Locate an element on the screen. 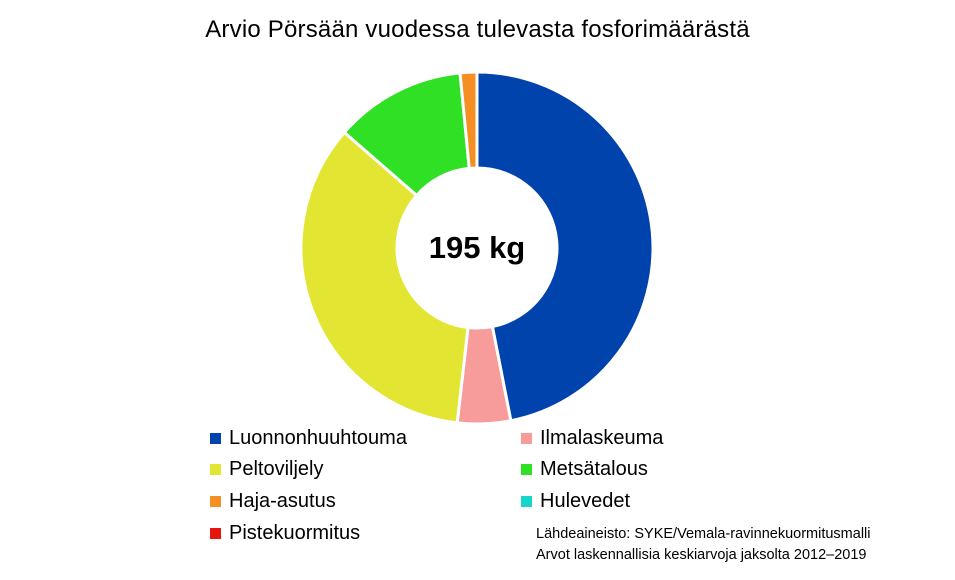 This screenshot has height=580, width=955. legend-swatch-hulevedet is located at coordinates (526, 501).